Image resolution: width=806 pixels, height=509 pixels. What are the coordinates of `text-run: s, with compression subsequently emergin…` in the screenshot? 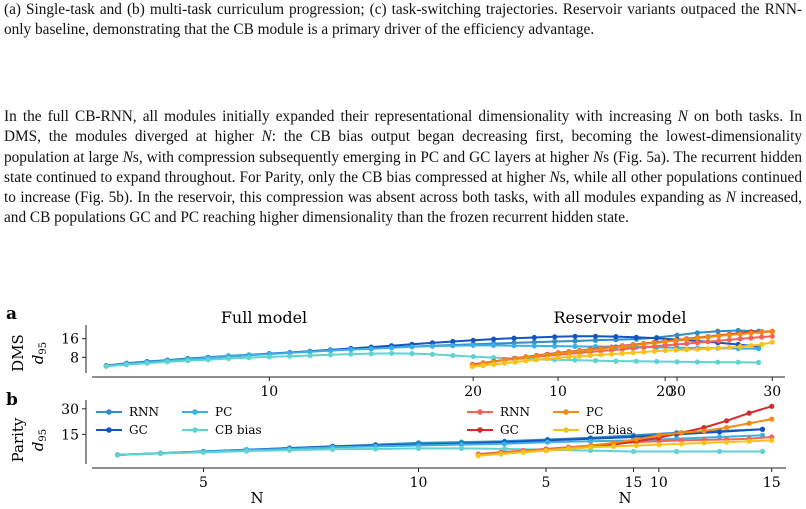 It's located at (362, 157).